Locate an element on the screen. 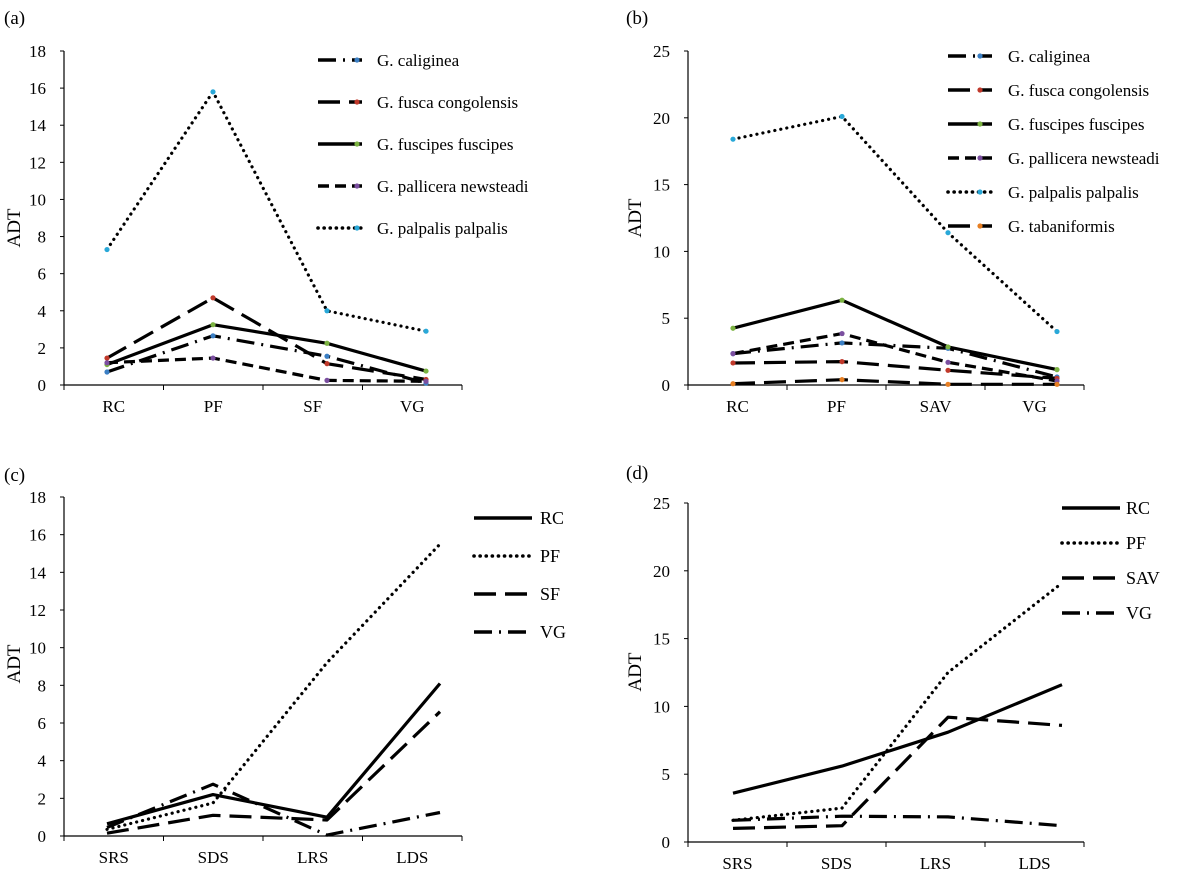 The image size is (1200, 871). legend-label: SAV is located at coordinates (1143, 578).